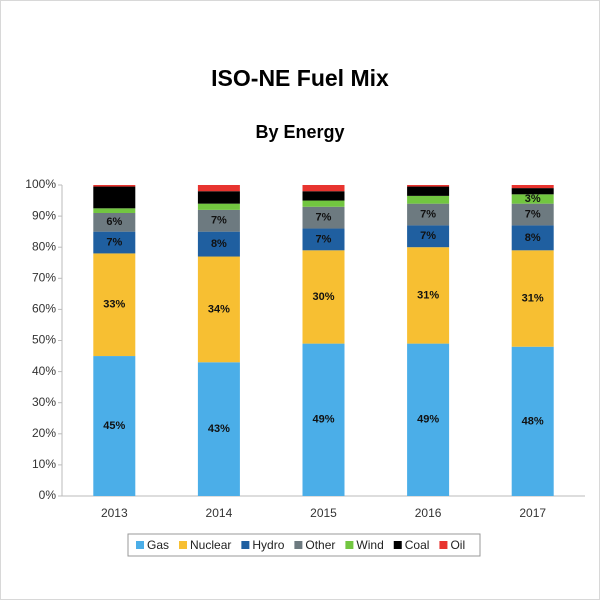 The image size is (600, 600). What do you see at coordinates (428, 513) in the screenshot?
I see `x-tick-label: 2016` at bounding box center [428, 513].